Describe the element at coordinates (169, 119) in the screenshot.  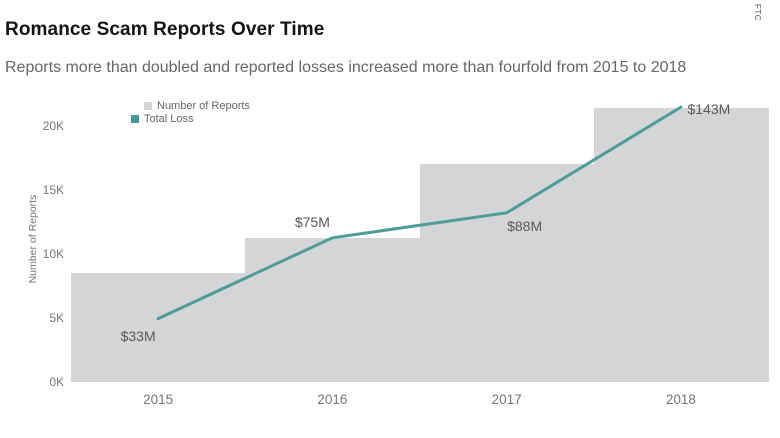
I see `legend-label: Total Loss` at that location.